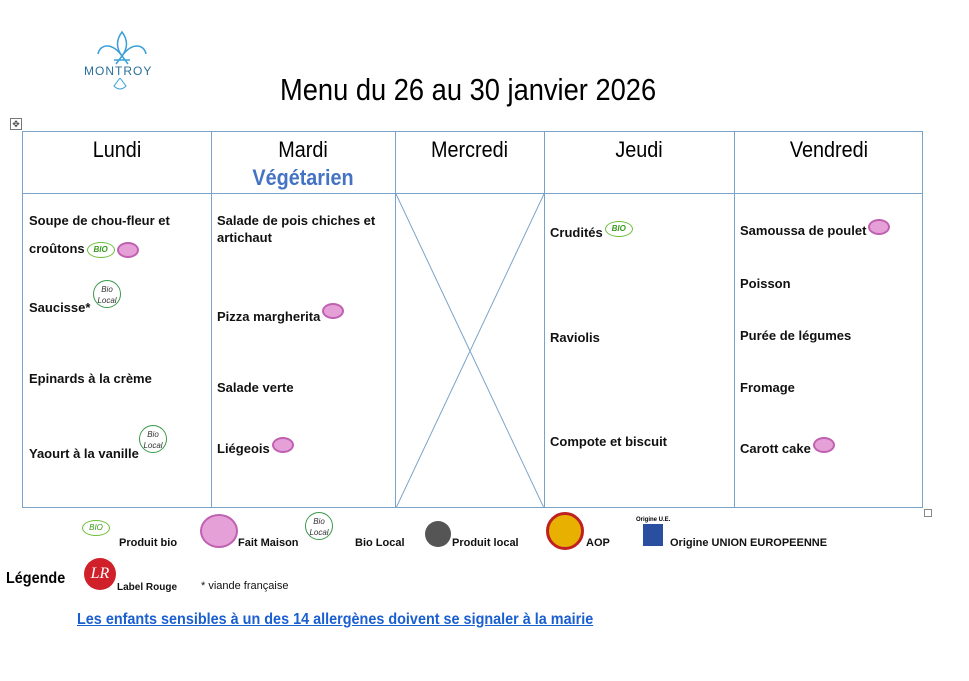 Image resolution: width=969 pixels, height=681 pixels. Describe the element at coordinates (244, 237) in the screenshot. I see `menu-item: artichaut` at that location.